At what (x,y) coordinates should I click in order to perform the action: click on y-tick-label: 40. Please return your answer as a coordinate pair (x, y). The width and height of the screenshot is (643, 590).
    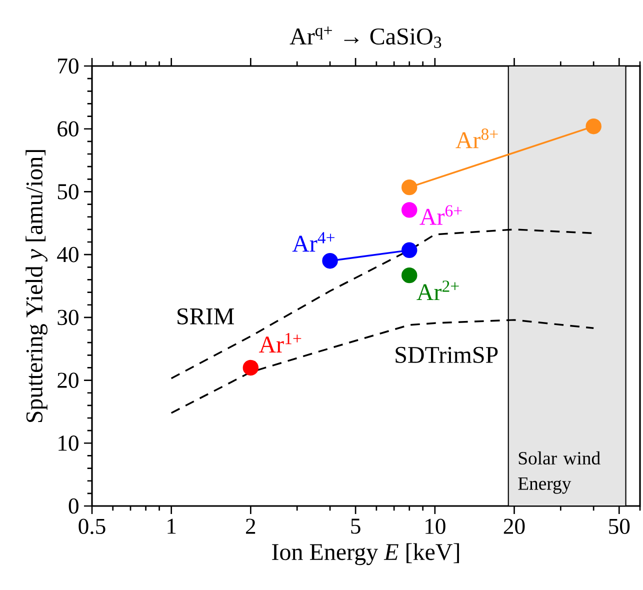
    Looking at the image, I should click on (67, 254).